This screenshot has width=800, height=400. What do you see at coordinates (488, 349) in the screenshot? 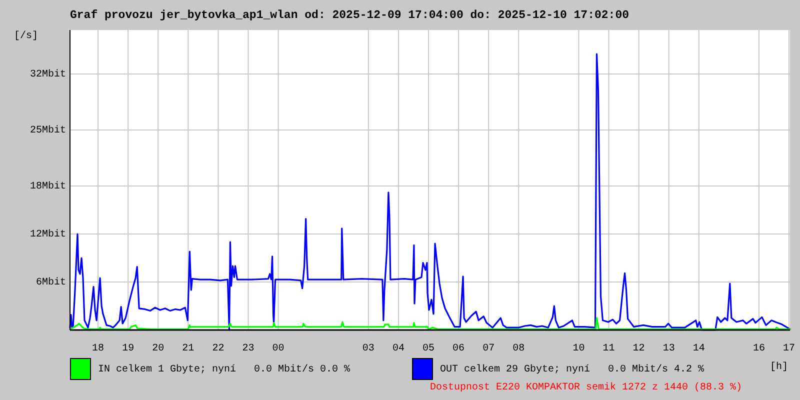
I see `x-tick-label: 07` at bounding box center [488, 349].